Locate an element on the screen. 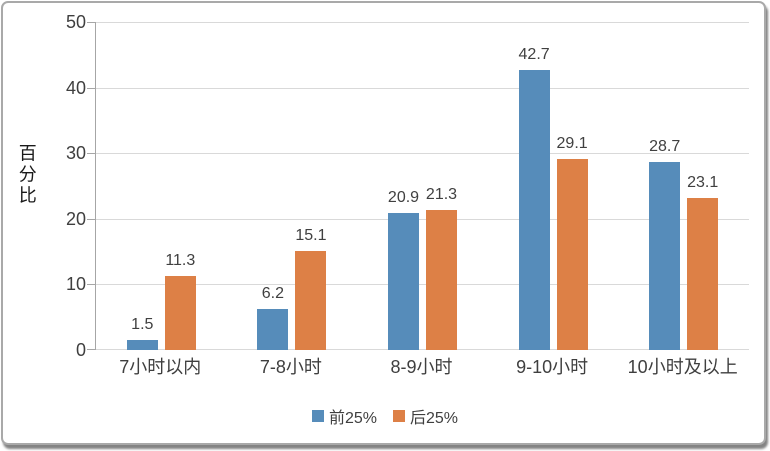 This screenshot has height=451, width=770. y-axis-title: 百分比 is located at coordinates (26, 175).